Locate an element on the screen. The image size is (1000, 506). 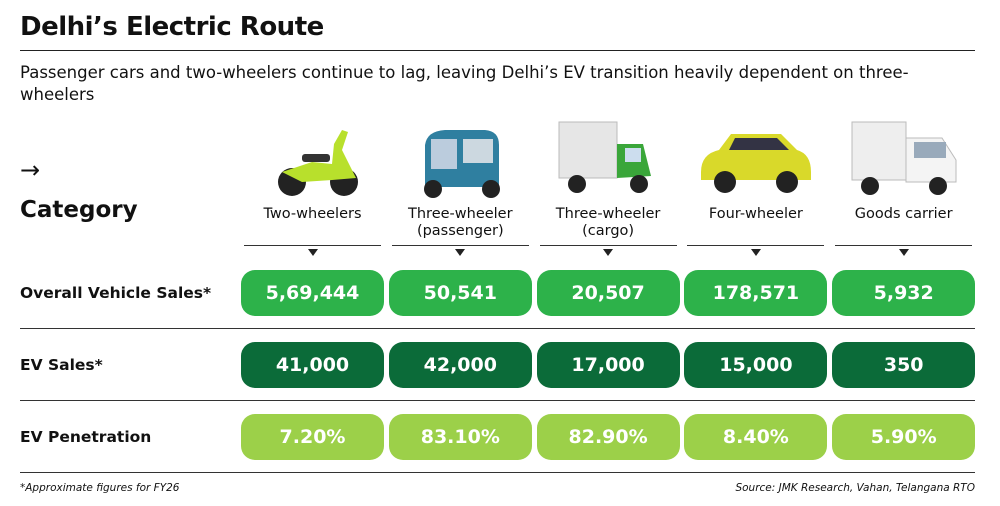
cell: 5.90% is located at coordinates (904, 437).